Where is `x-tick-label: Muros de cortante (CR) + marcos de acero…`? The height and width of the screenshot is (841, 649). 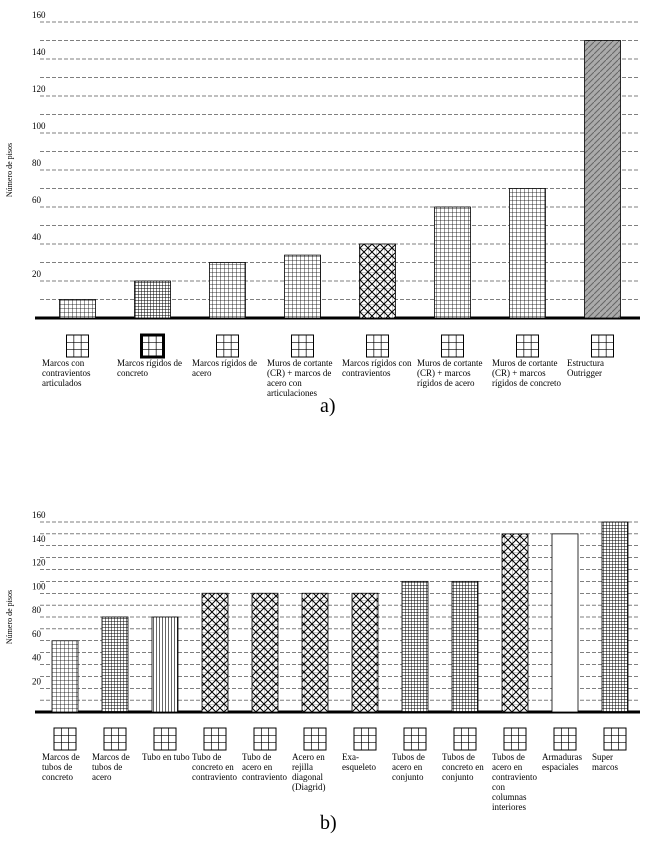
x-tick-label: Muros de cortante (CR) + marcos de acero… is located at coordinates (300, 378).